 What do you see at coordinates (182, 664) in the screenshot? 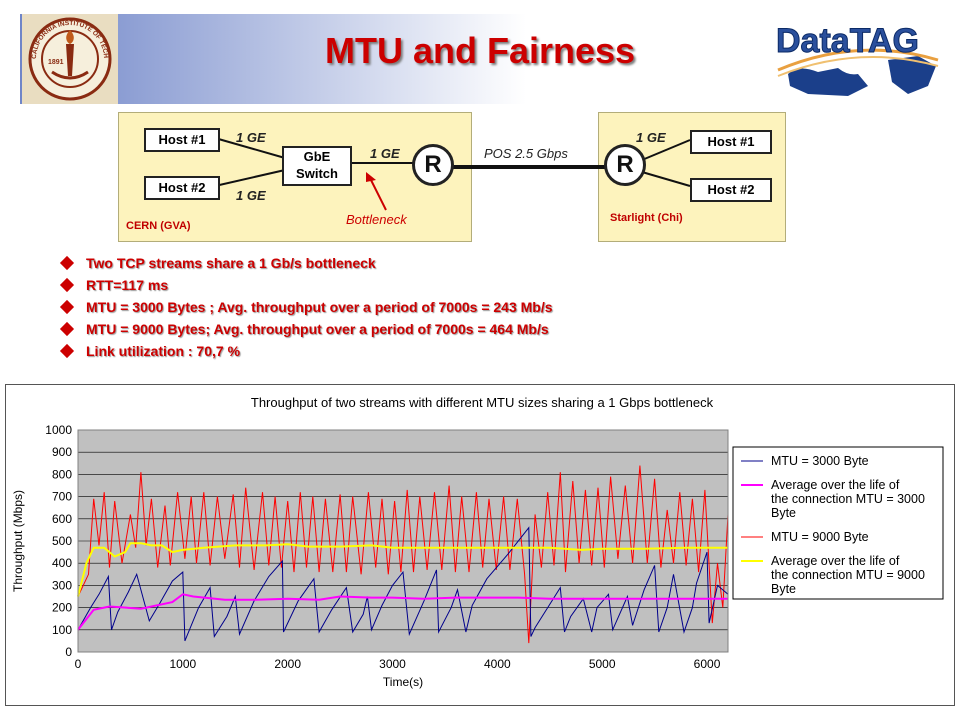
I see `x-tick-label: 1000` at bounding box center [182, 664].